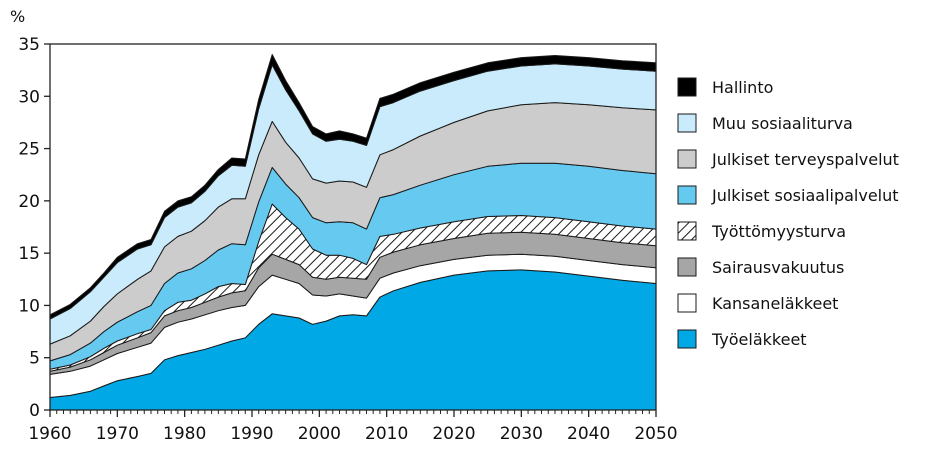  I want to click on y-tick-label: 30, so click(29, 97).